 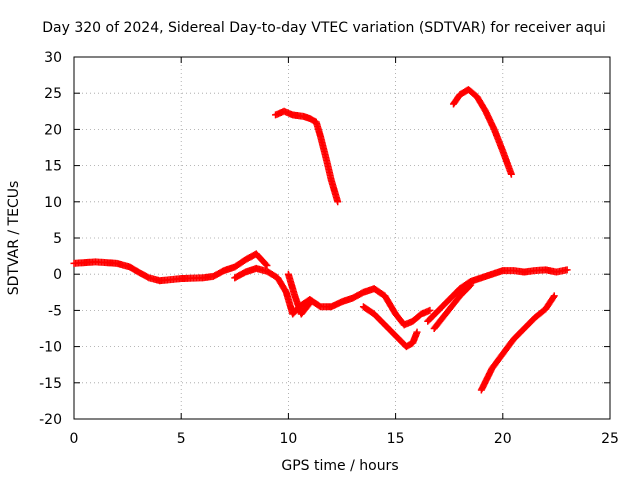 What do you see at coordinates (50, 384) in the screenshot?
I see `y-tick-label: -15` at bounding box center [50, 384].